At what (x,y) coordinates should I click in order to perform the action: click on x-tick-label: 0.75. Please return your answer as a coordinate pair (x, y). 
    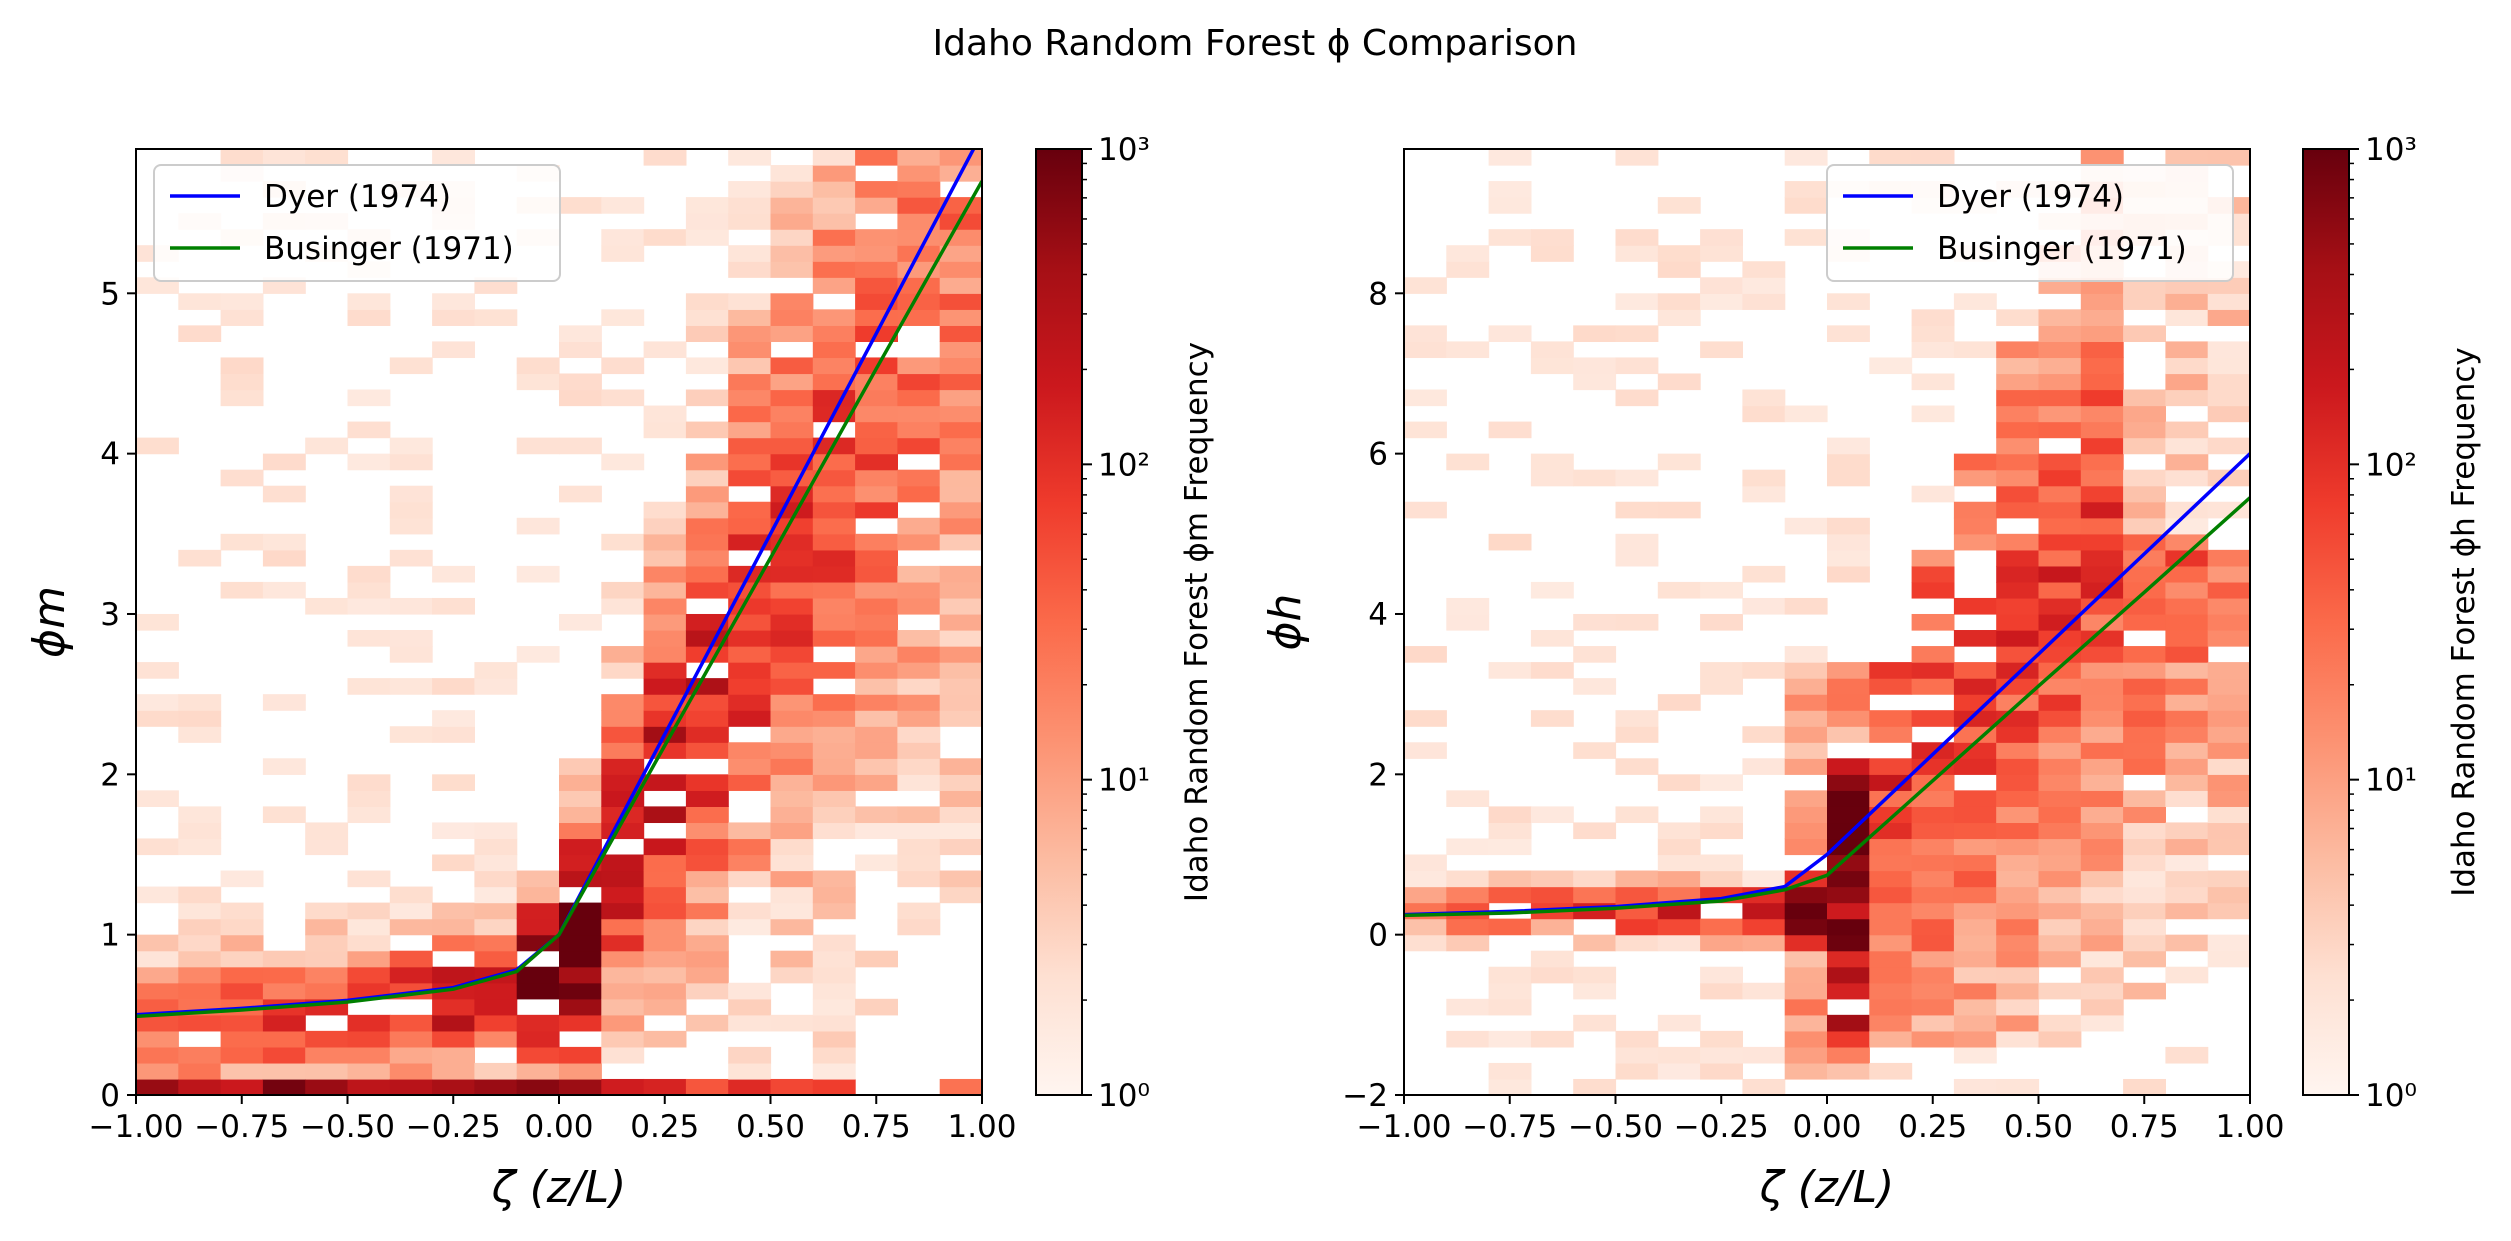
    Looking at the image, I should click on (2144, 1127).